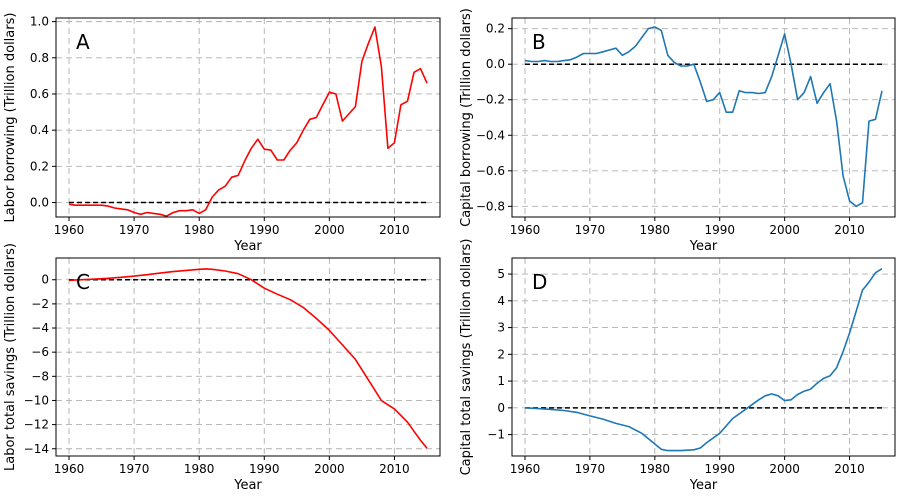 This screenshot has height=498, width=904. What do you see at coordinates (40, 376) in the screenshot?
I see `y-tick-label: −8` at bounding box center [40, 376].